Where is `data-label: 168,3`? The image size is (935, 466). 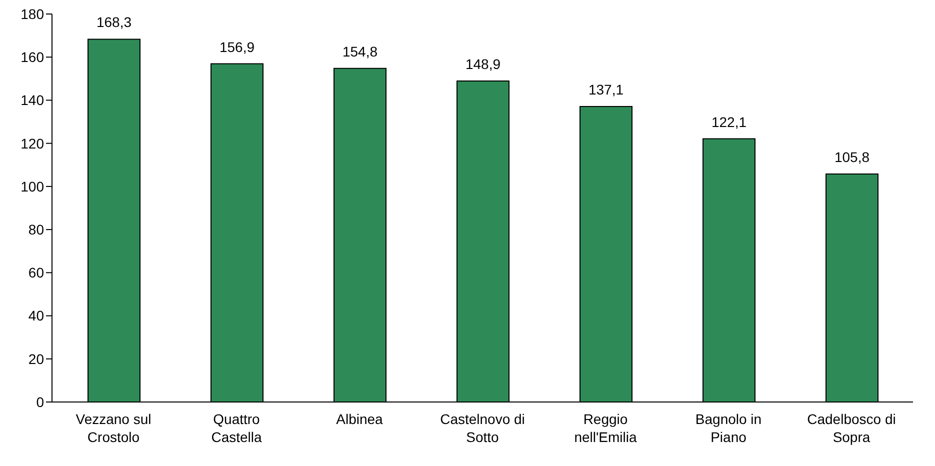 data-label: 168,3 is located at coordinates (114, 22).